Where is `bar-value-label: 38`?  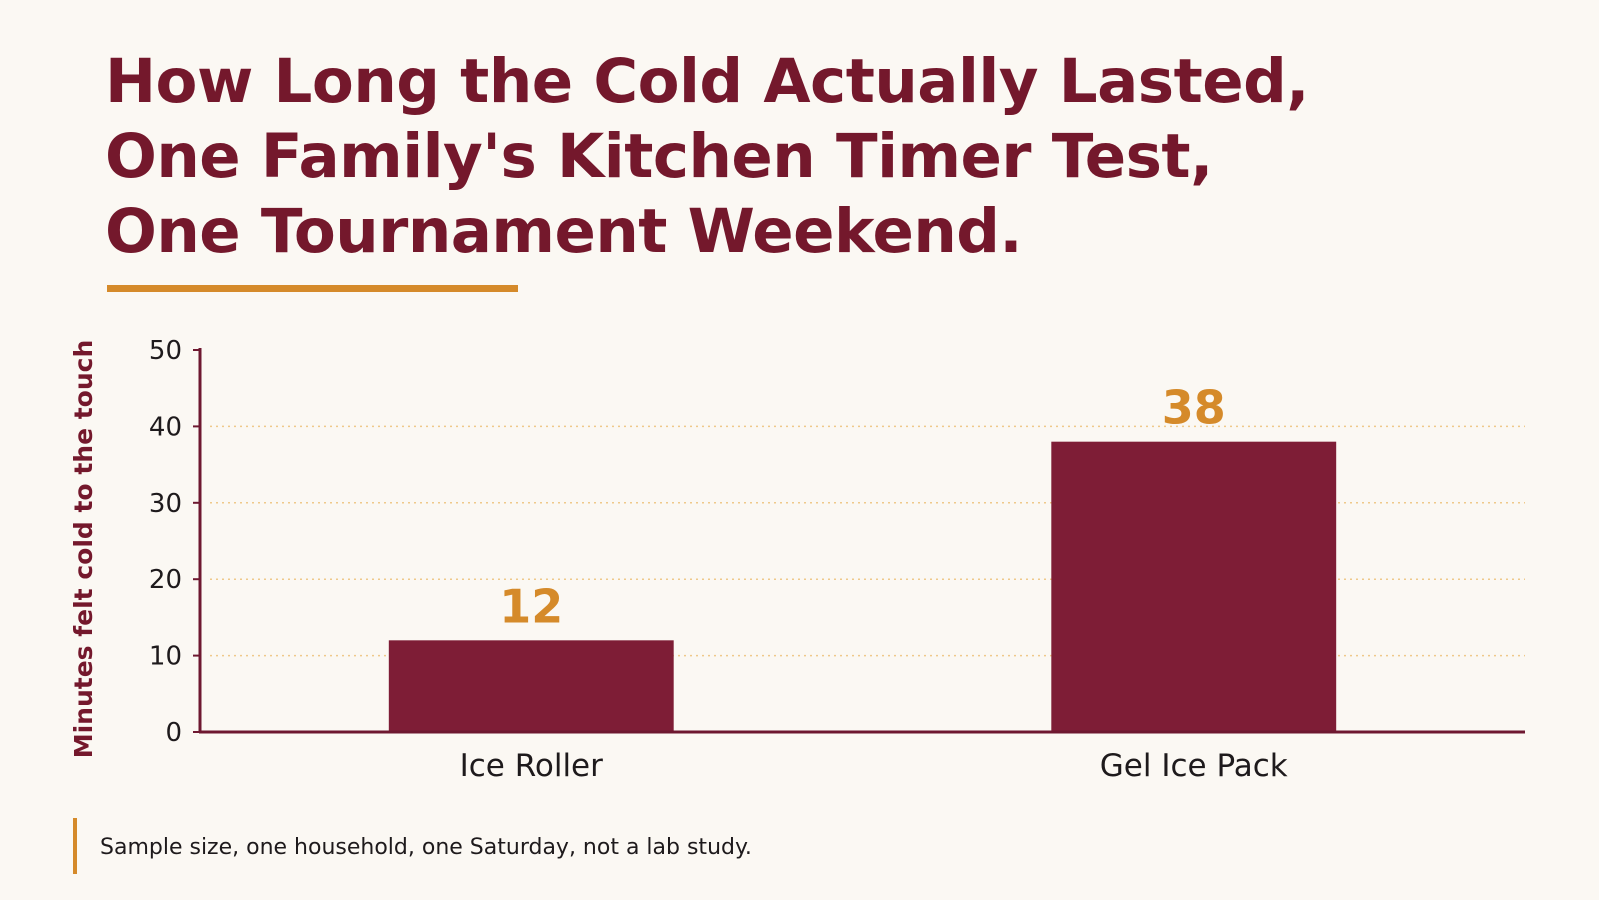
bar-value-label: 38 is located at coordinates (1194, 408).